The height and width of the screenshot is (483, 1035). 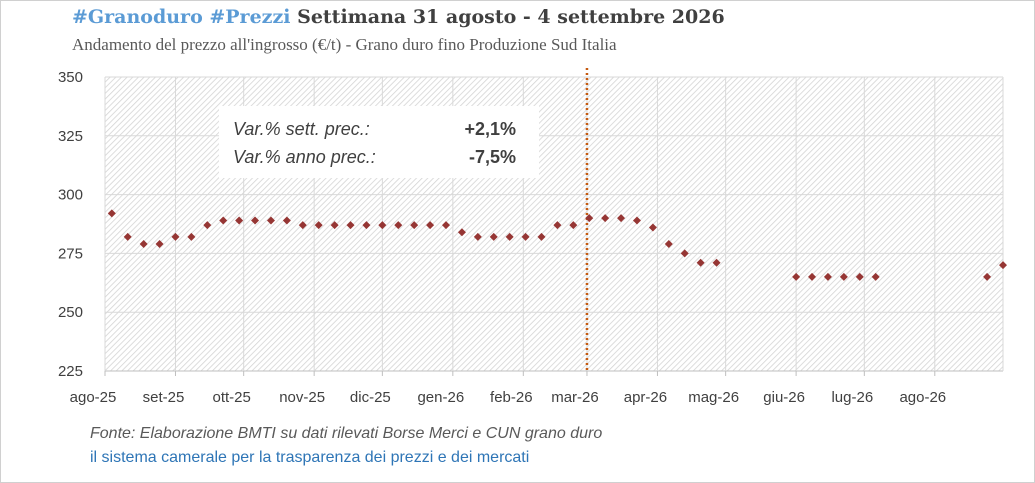 I want to click on x-tick-label: ott-25, so click(x=231, y=397).